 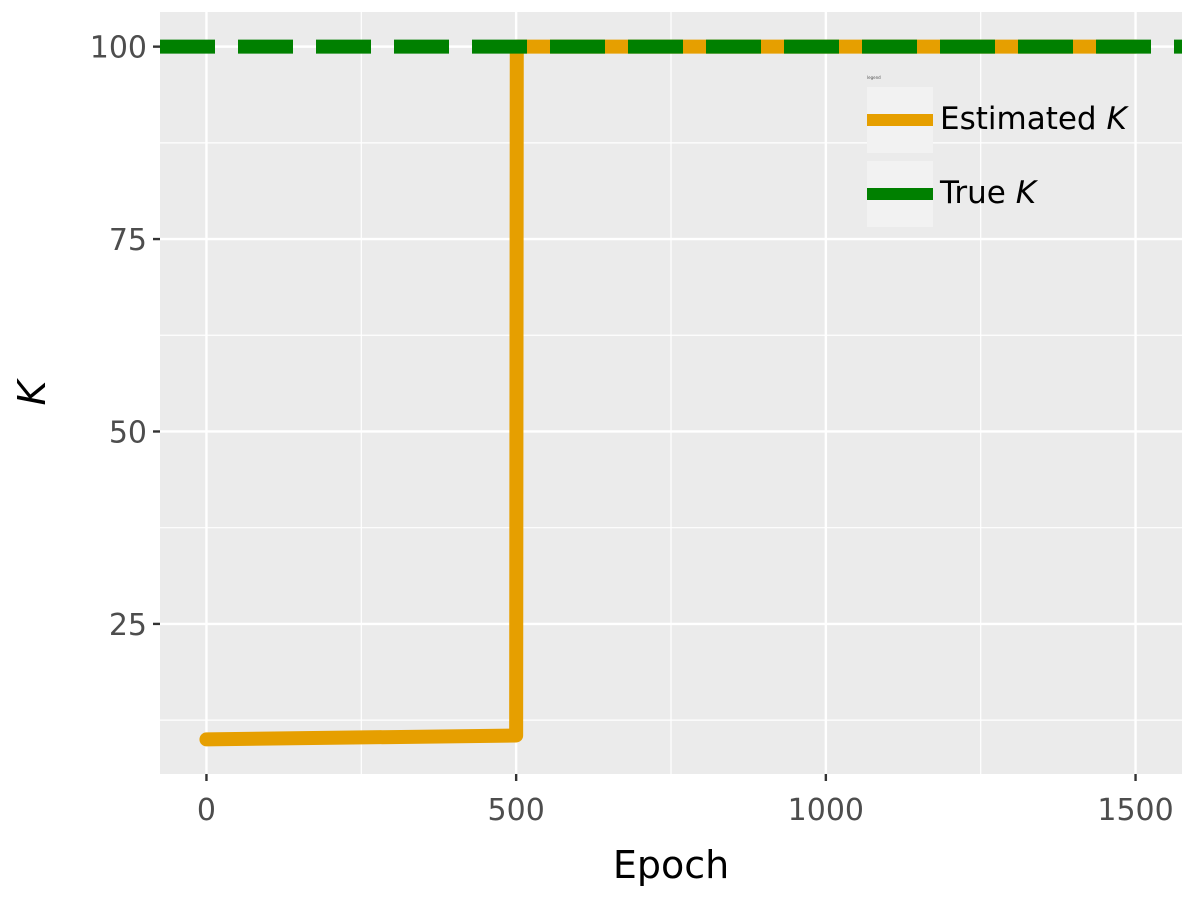 I want to click on y-tick-label: 25, so click(x=128, y=625).